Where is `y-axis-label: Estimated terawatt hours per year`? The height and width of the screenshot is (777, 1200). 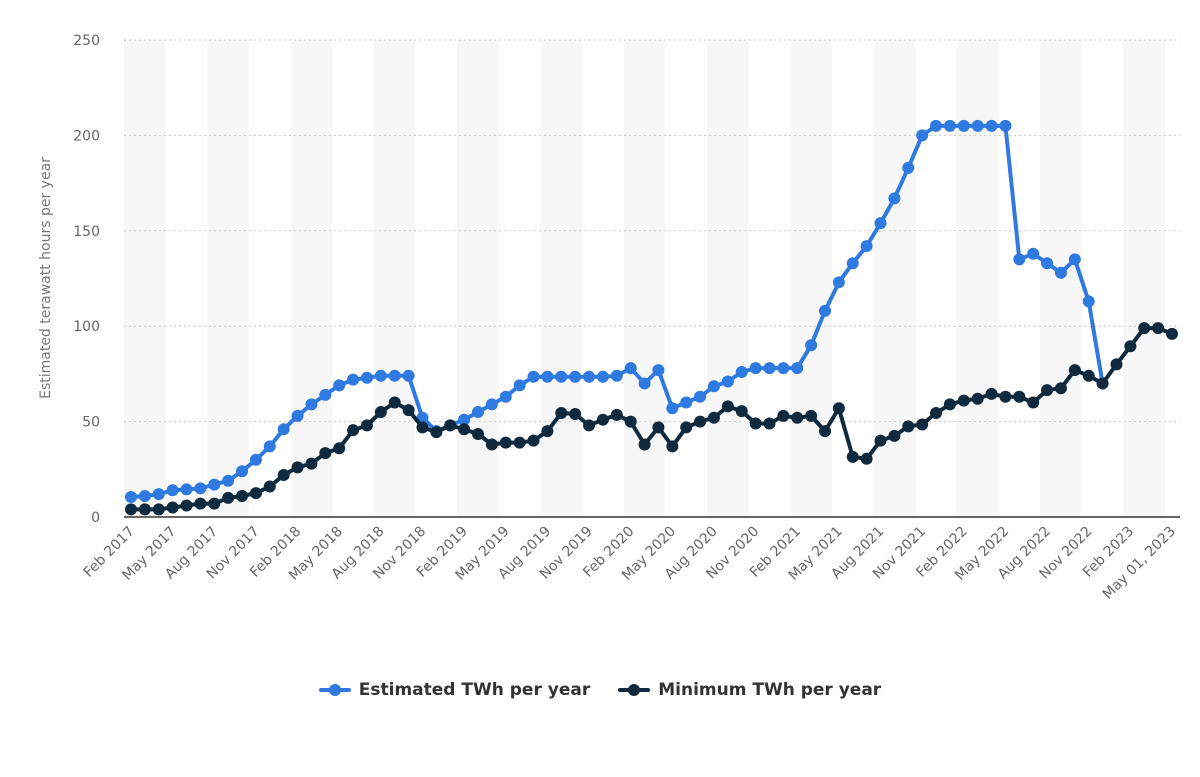 y-axis-label: Estimated terawatt hours per year is located at coordinates (46, 278).